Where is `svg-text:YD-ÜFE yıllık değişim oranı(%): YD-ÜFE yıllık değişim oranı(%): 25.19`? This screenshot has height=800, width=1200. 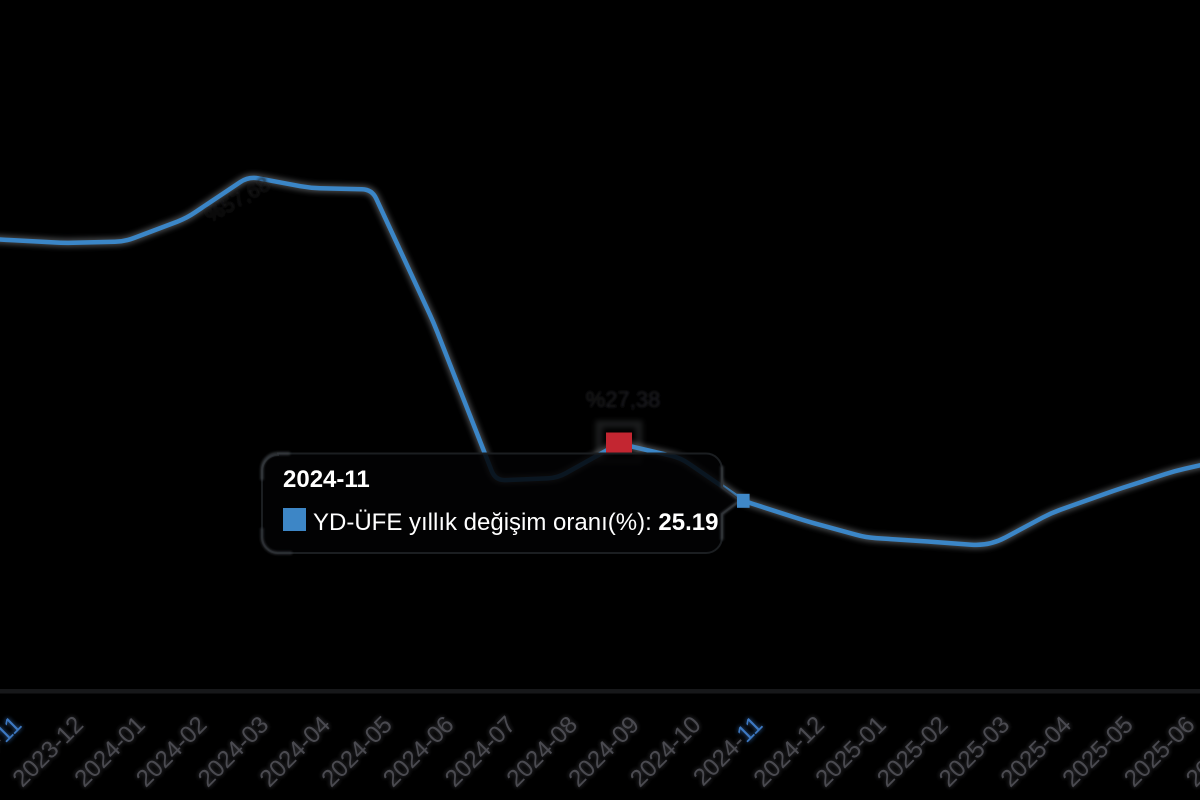 svg-text:YD-ÜFE yıllık değişim oranı(%): YD-ÜFE yıllık değişim oranı(%): 25.19 is located at coordinates (515, 522).